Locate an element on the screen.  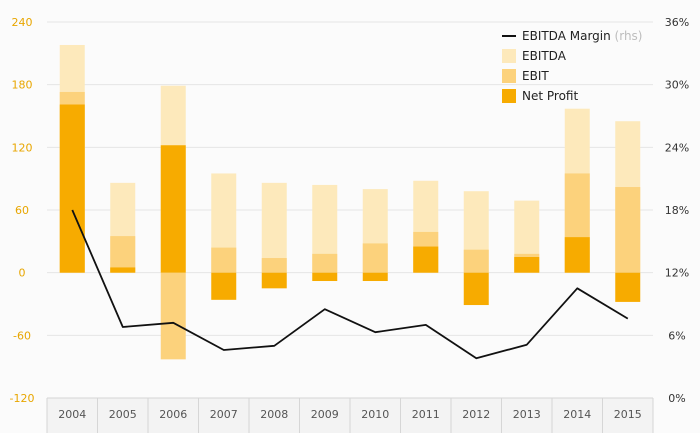
right-tick-label: 30% is located at coordinates (677, 85).